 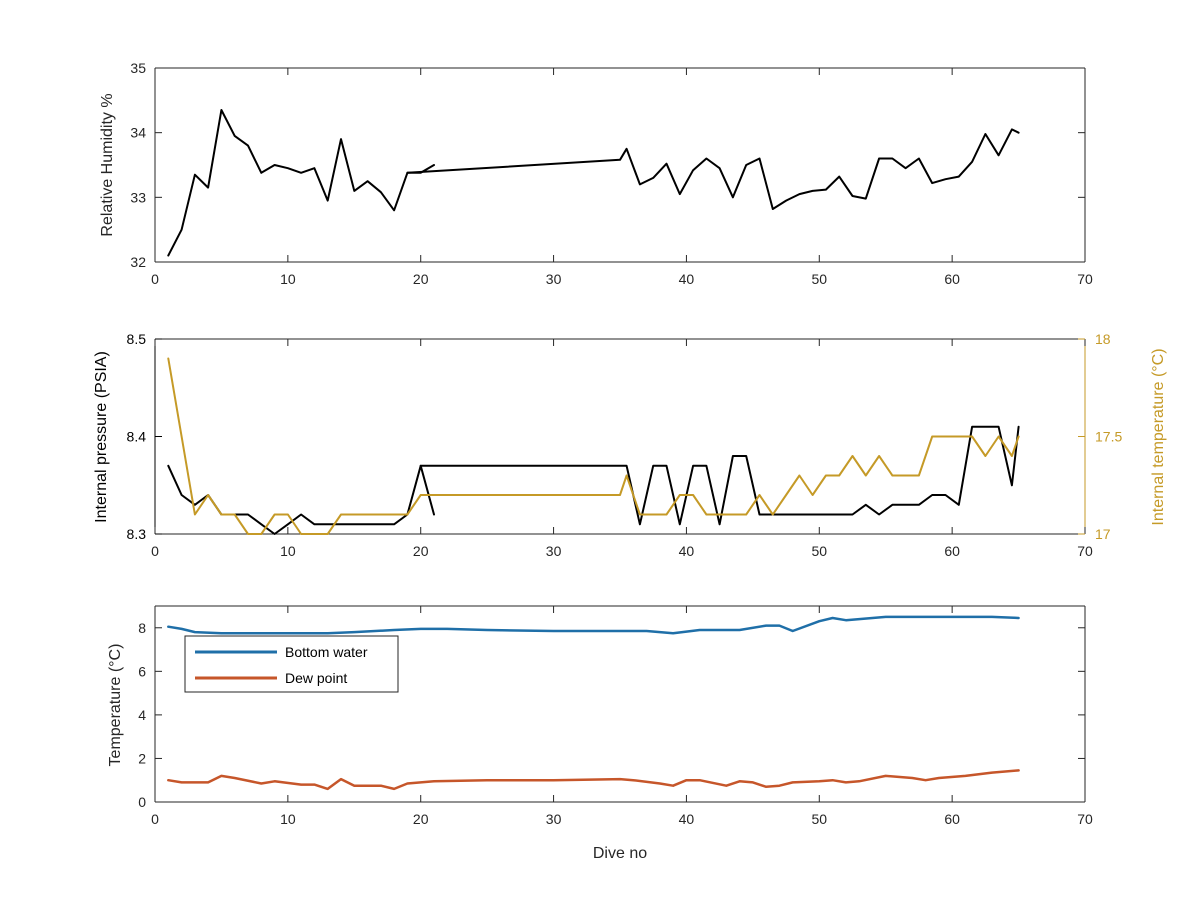 What do you see at coordinates (620, 853) in the screenshot?
I see `dive-no-x-label: Dive no` at bounding box center [620, 853].